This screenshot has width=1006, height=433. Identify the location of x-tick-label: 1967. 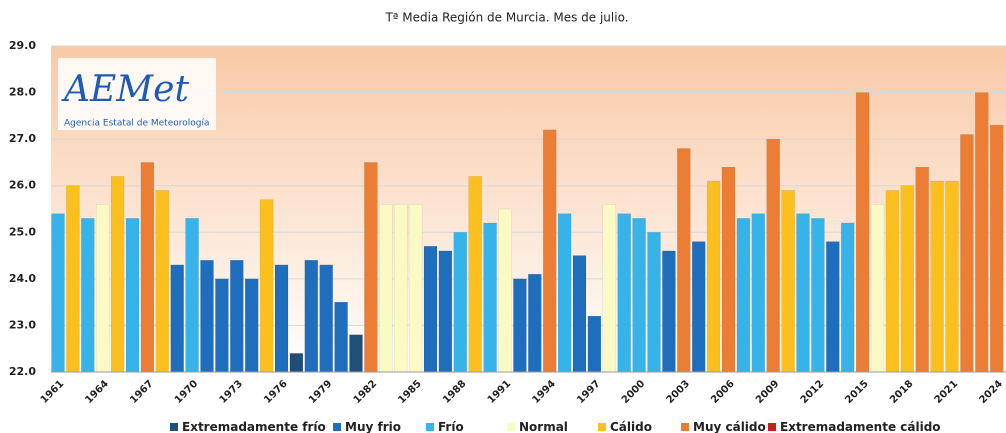
(141, 391).